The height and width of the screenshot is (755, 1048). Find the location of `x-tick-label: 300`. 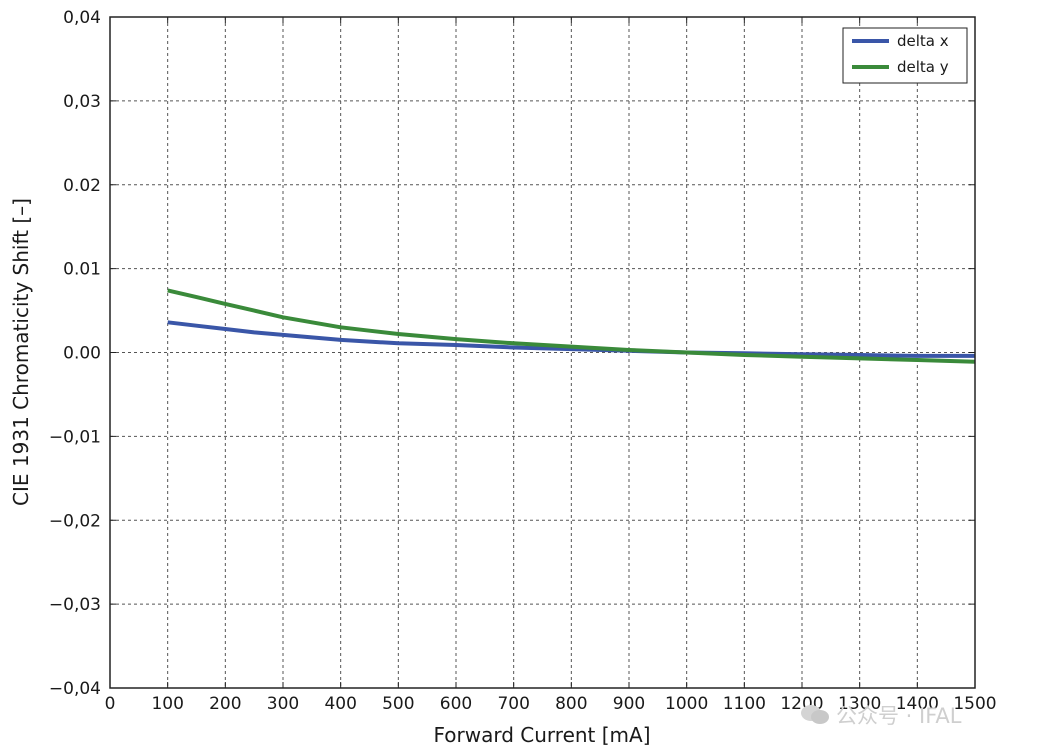

x-tick-label: 300 is located at coordinates (283, 704).